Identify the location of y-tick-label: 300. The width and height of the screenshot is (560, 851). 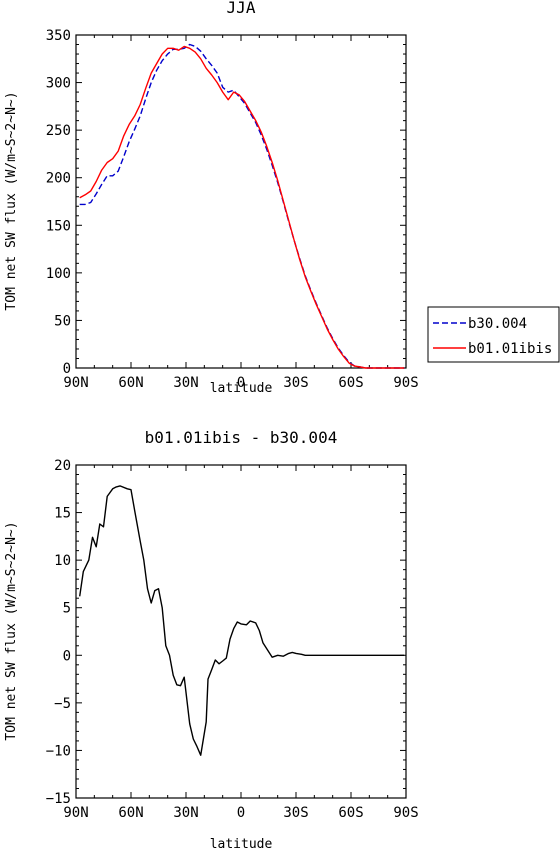
(58, 84).